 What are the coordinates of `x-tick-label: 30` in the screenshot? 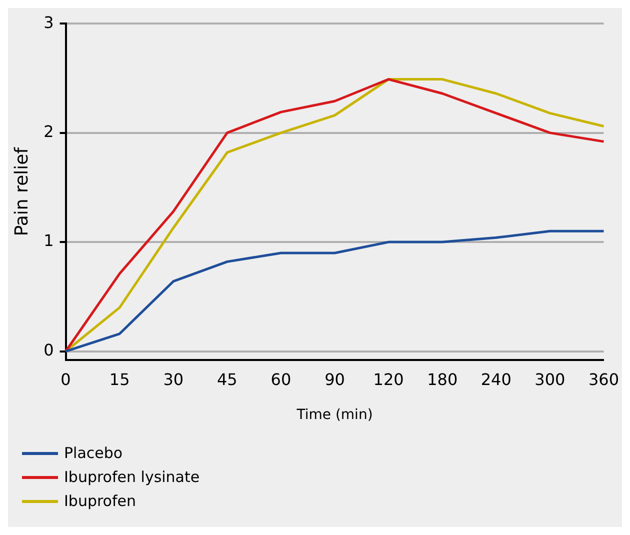 It's located at (173, 379).